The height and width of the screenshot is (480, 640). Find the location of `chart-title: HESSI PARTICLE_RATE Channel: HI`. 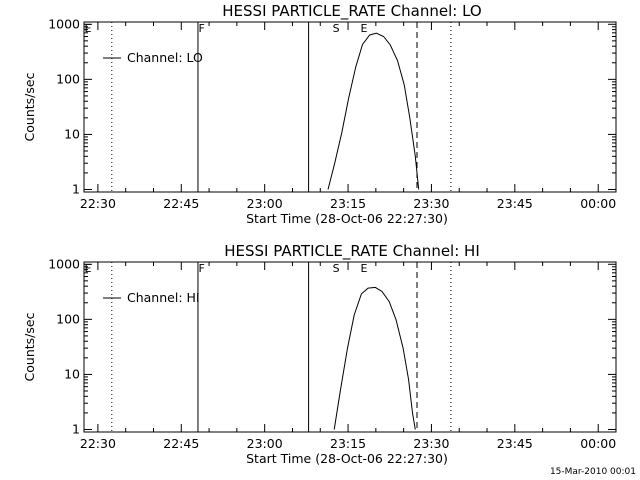

chart-title: HESSI PARTICLE_RATE Channel: HI is located at coordinates (352, 251).